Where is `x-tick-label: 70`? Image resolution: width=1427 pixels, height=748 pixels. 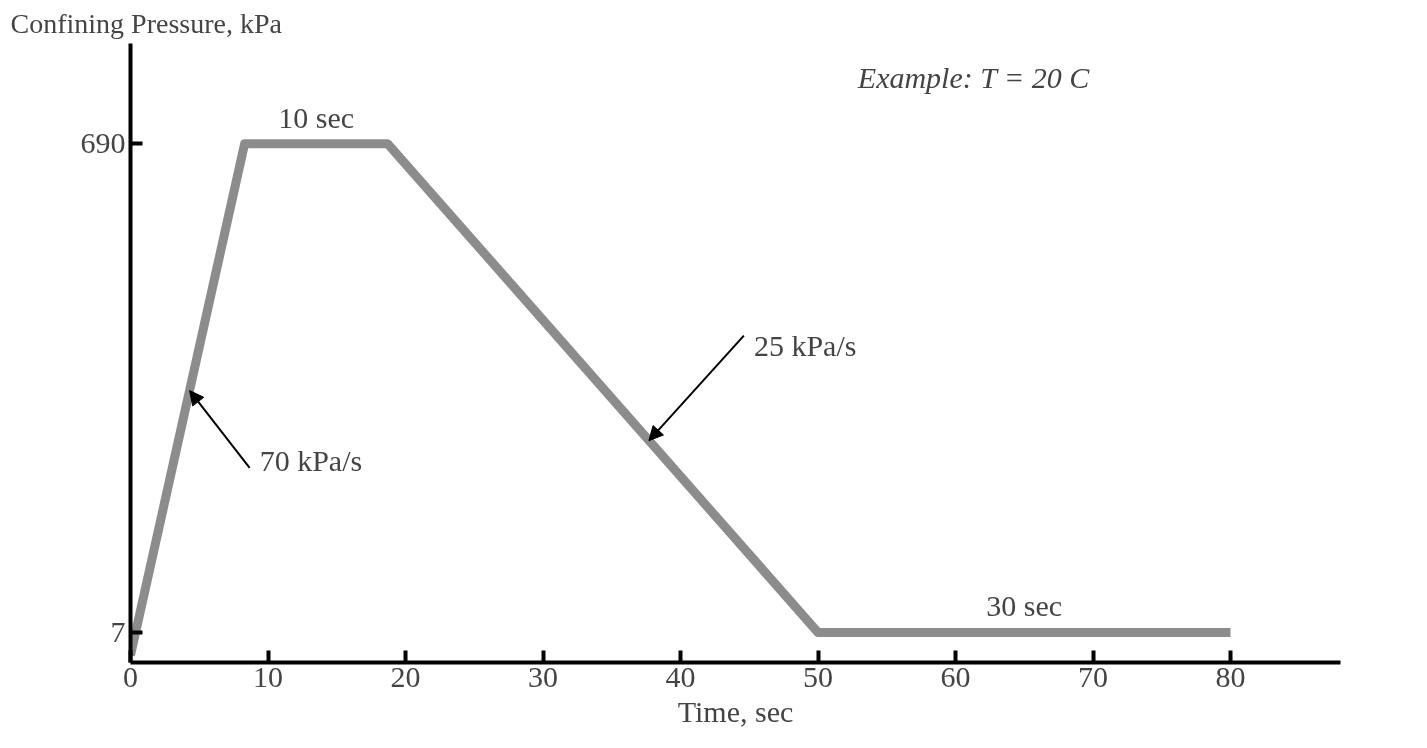 x-tick-label: 70 is located at coordinates (1093, 676).